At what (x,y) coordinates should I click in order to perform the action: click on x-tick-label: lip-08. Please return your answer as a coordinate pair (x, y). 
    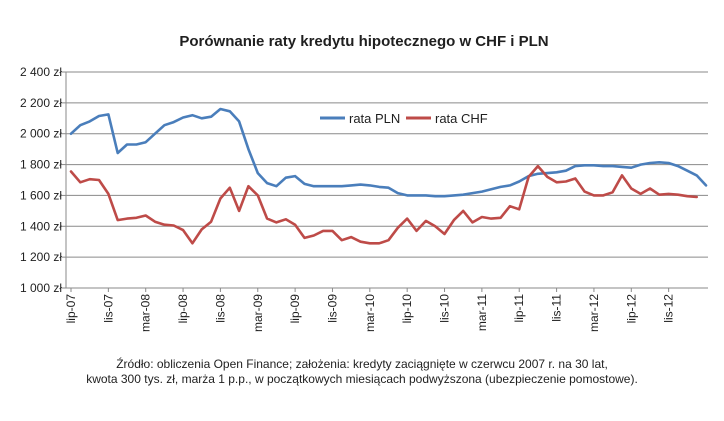
    Looking at the image, I should click on (183, 309).